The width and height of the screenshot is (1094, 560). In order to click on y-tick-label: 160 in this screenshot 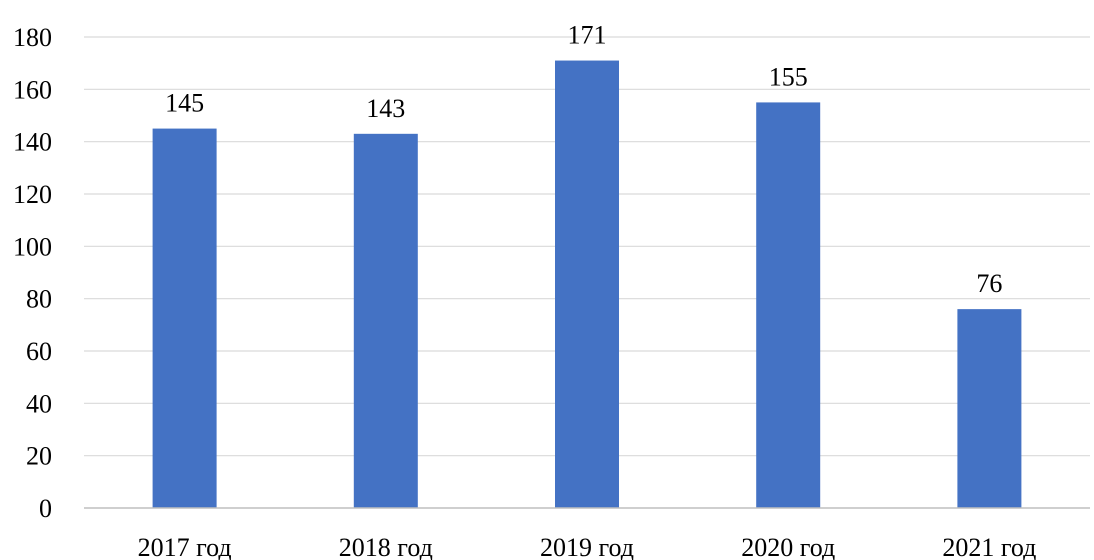, I will do `click(32, 89)`.